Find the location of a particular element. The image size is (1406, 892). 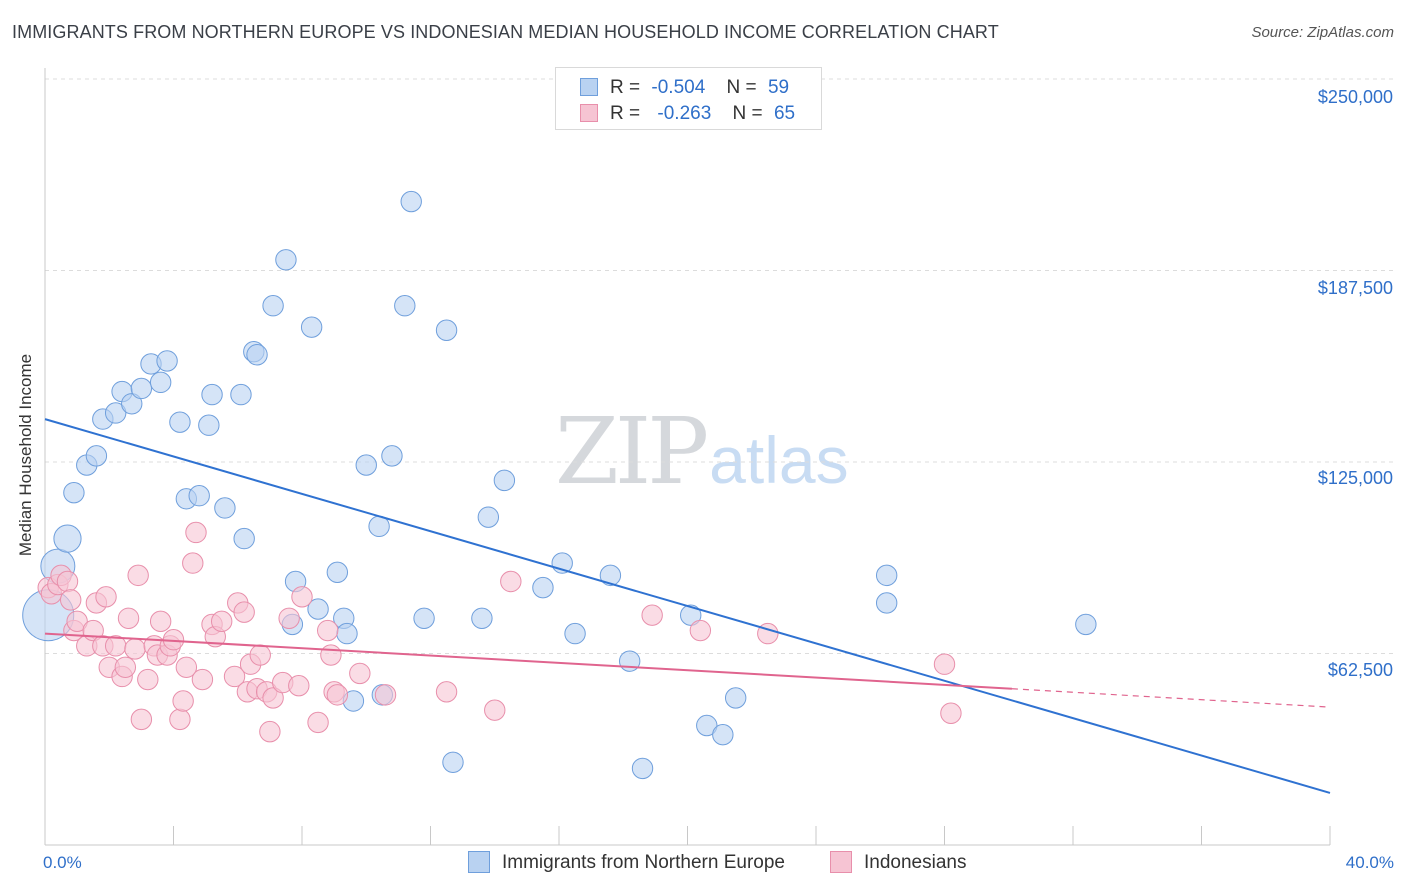

legend-row-northern-europe: R = -0.504 N = 59 is located at coordinates (684, 88).